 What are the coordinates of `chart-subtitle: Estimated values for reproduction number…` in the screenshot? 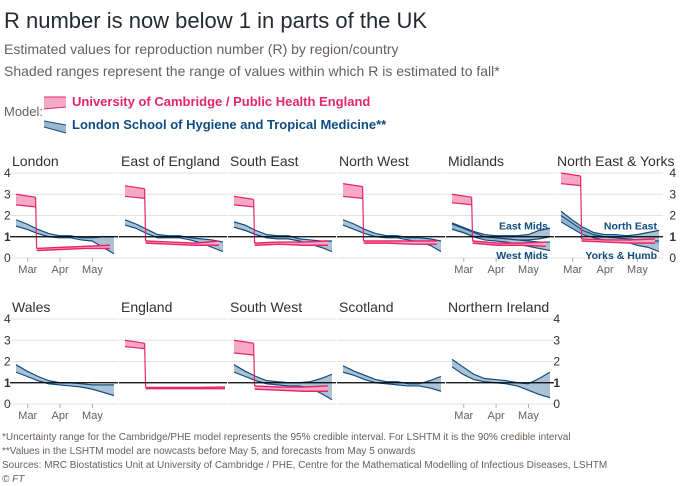 It's located at (201, 49).